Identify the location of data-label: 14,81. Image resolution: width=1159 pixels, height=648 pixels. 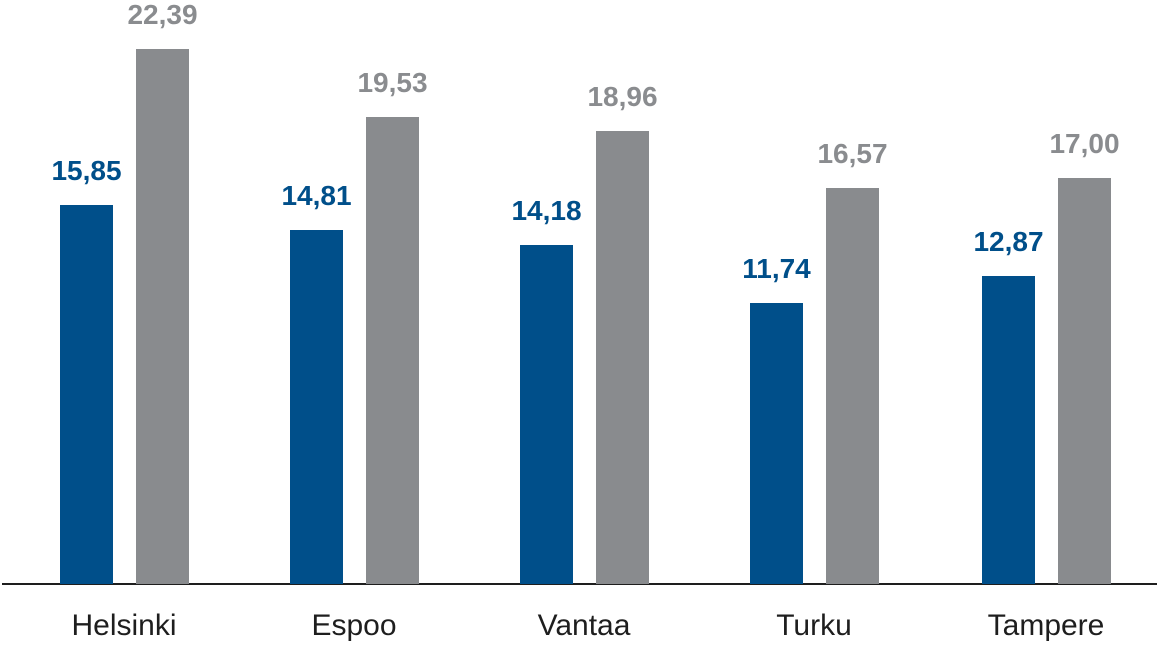
(316, 196).